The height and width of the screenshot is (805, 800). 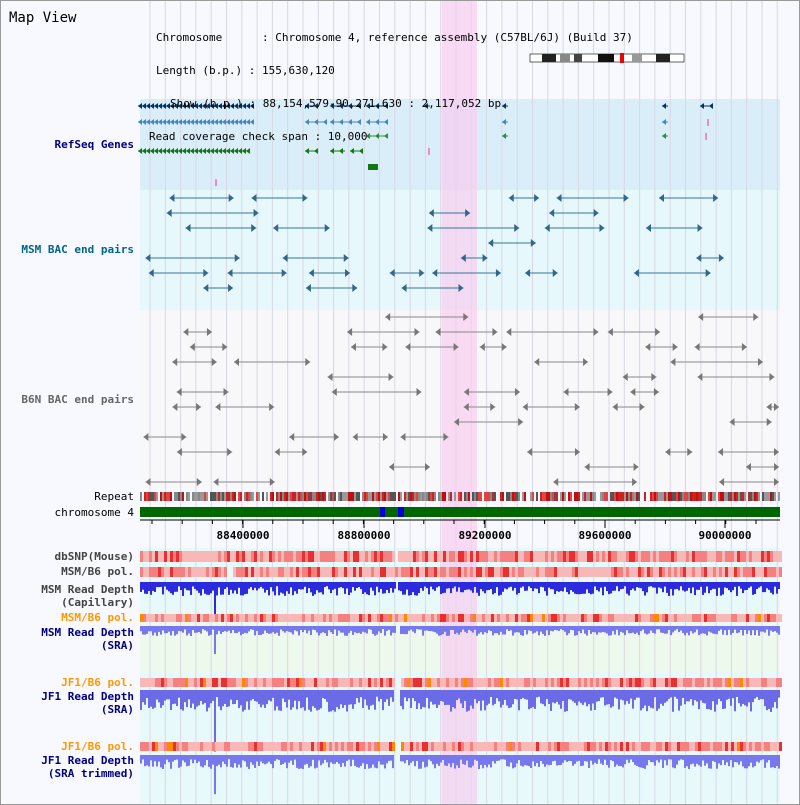 I want to click on chromosome-bar, so click(x=460, y=512).